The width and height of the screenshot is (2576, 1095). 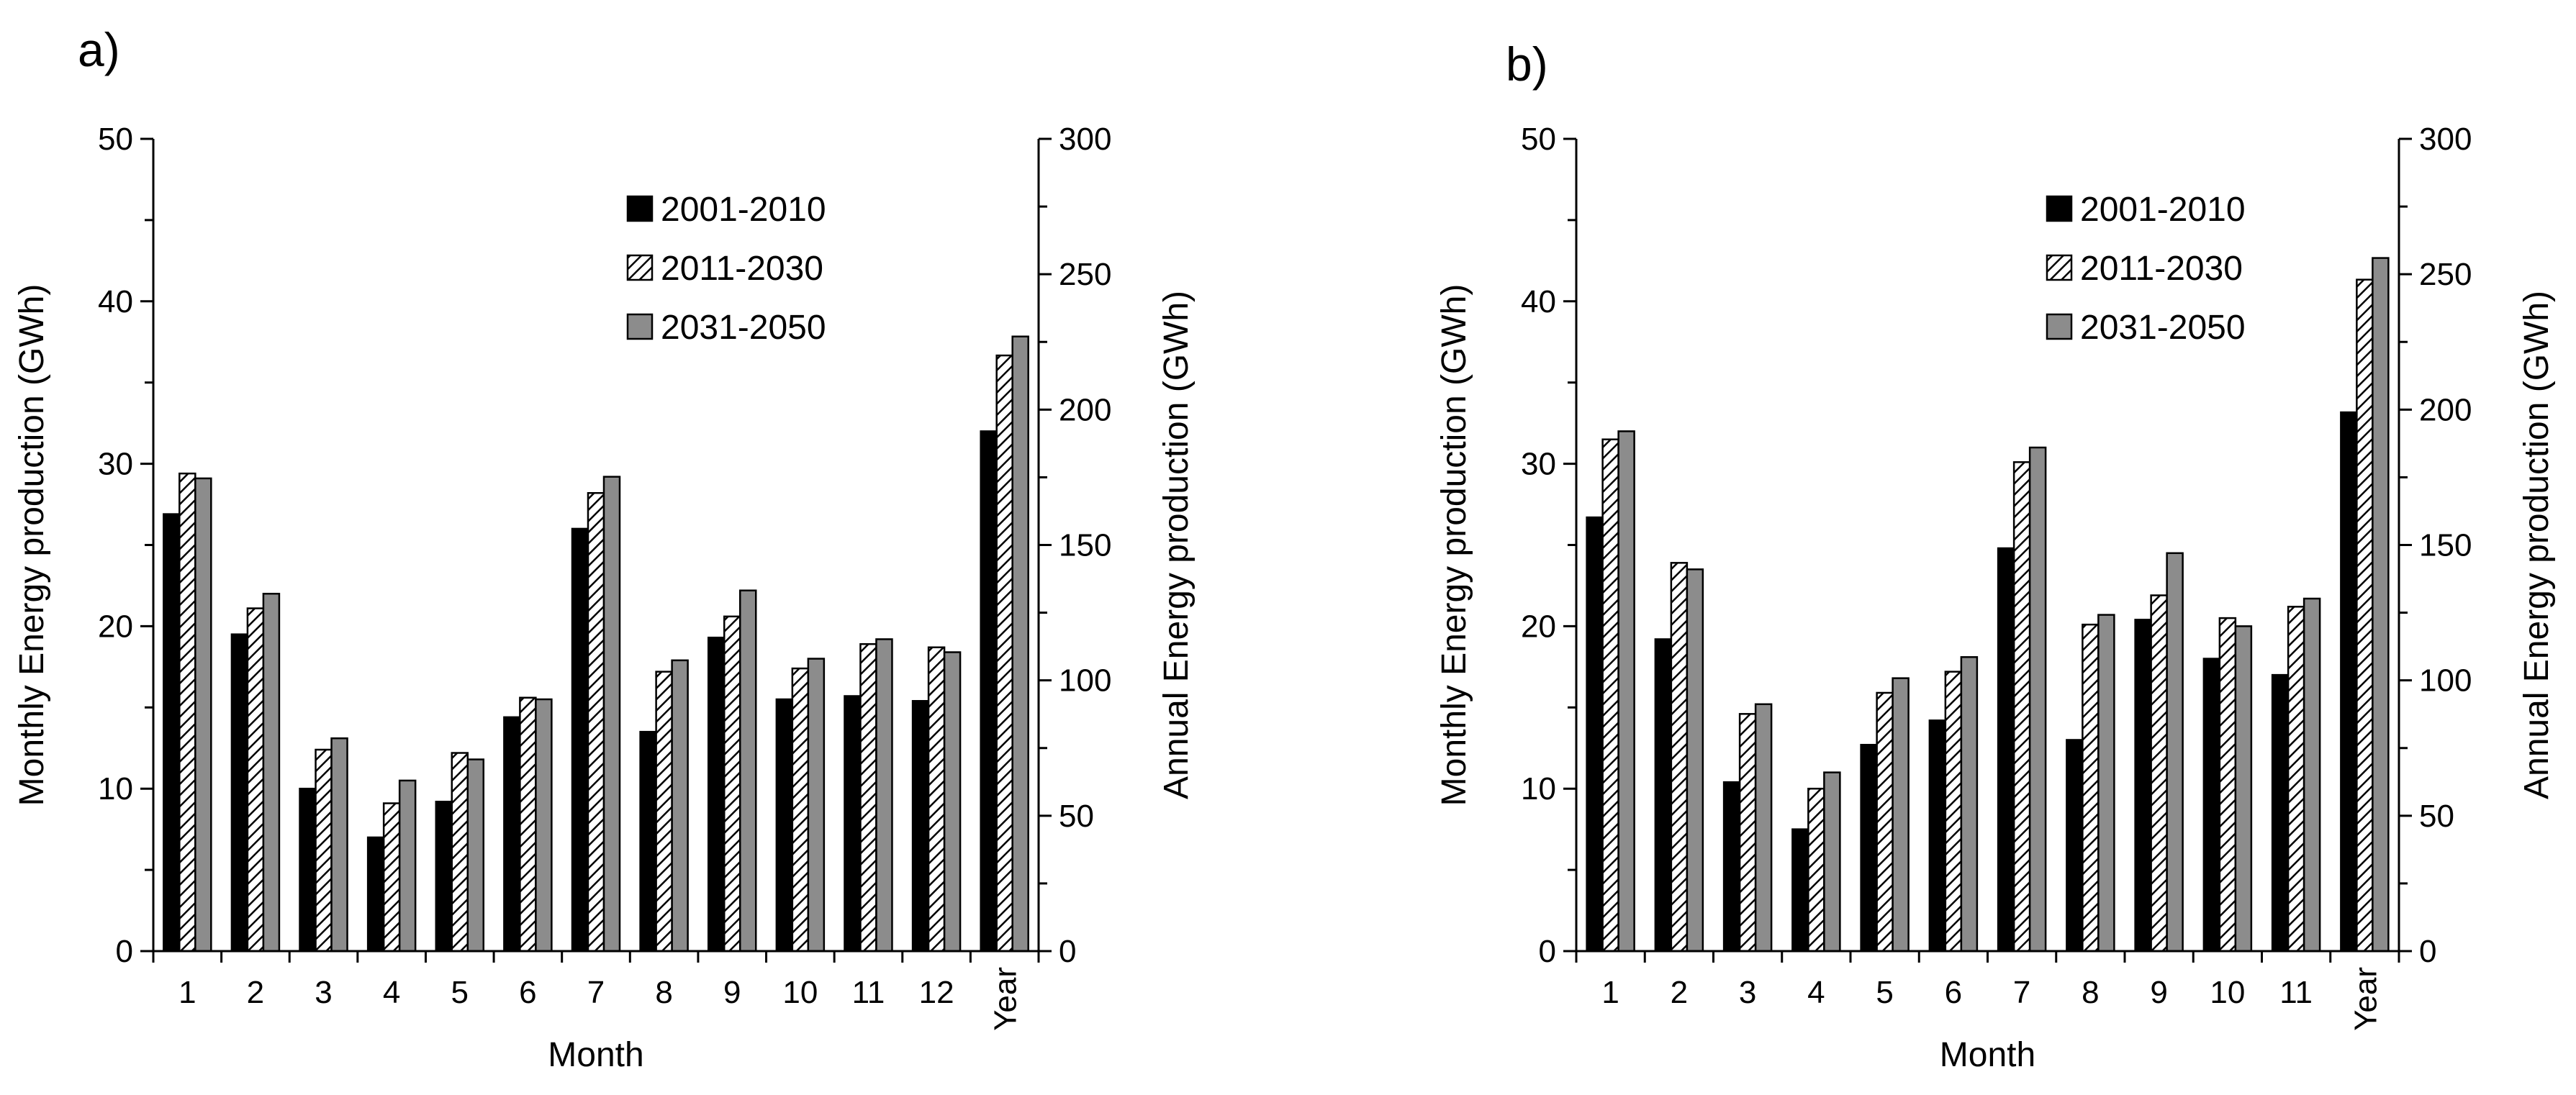 What do you see at coordinates (2158, 992) in the screenshot?
I see `x-tick-label: 9` at bounding box center [2158, 992].